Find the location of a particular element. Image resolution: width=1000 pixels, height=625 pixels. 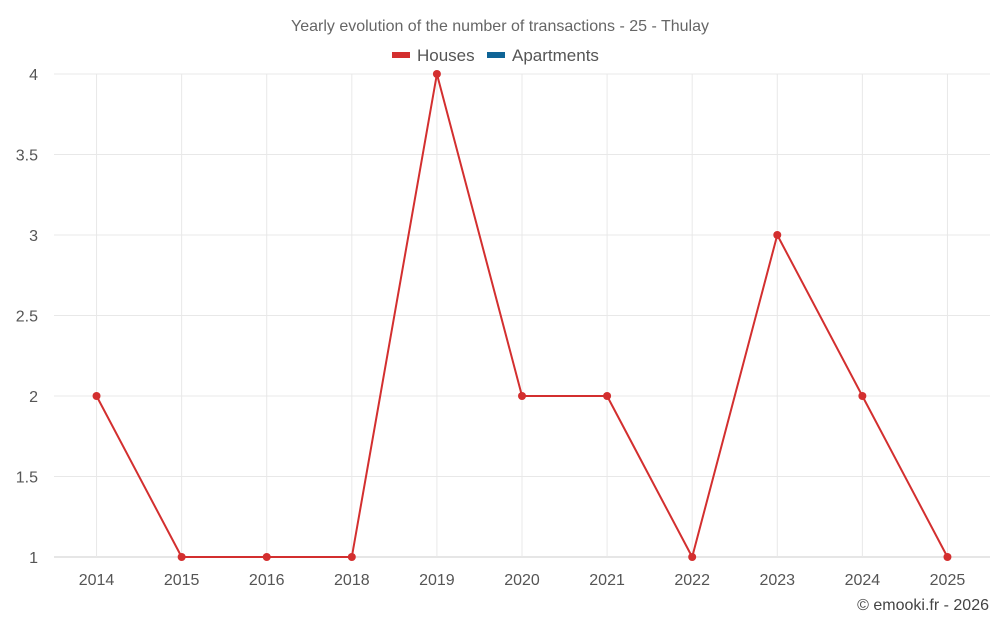

y-tick-label: 2 is located at coordinates (33, 397).